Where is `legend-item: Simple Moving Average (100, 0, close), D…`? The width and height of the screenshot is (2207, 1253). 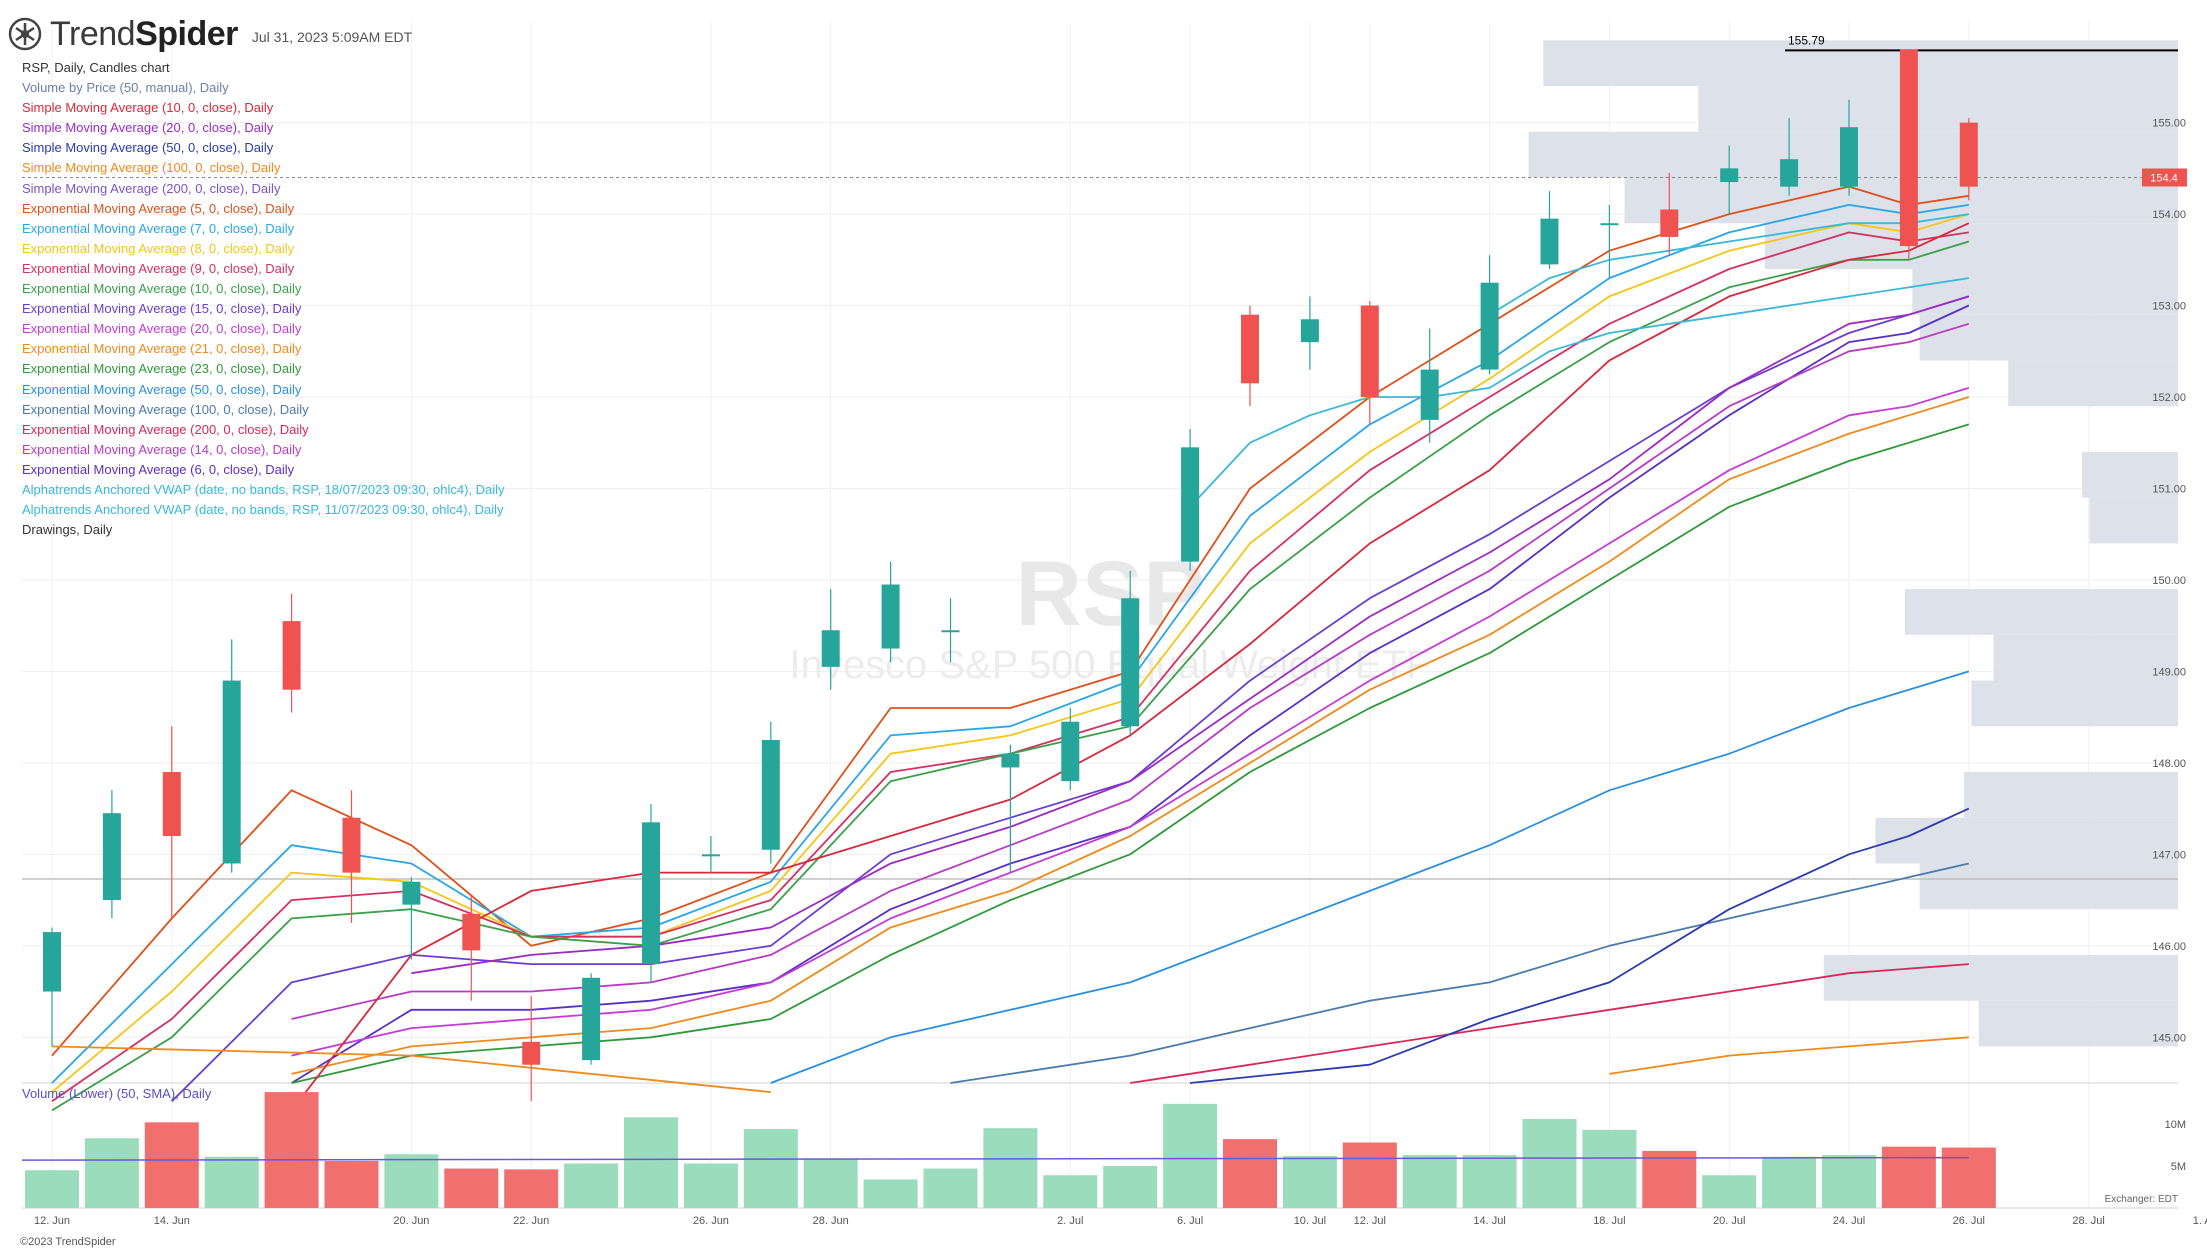
legend-item: Simple Moving Average (100, 0, close), D… is located at coordinates (151, 168).